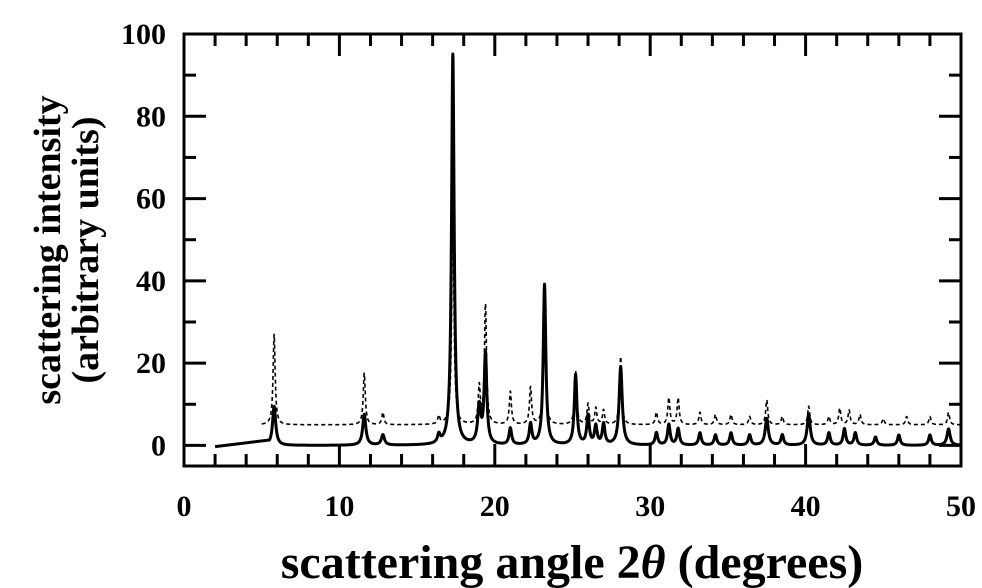 This screenshot has height=588, width=982. What do you see at coordinates (86, 249) in the screenshot?
I see `y-axis-title-line2: (arbitrary units)` at bounding box center [86, 249].